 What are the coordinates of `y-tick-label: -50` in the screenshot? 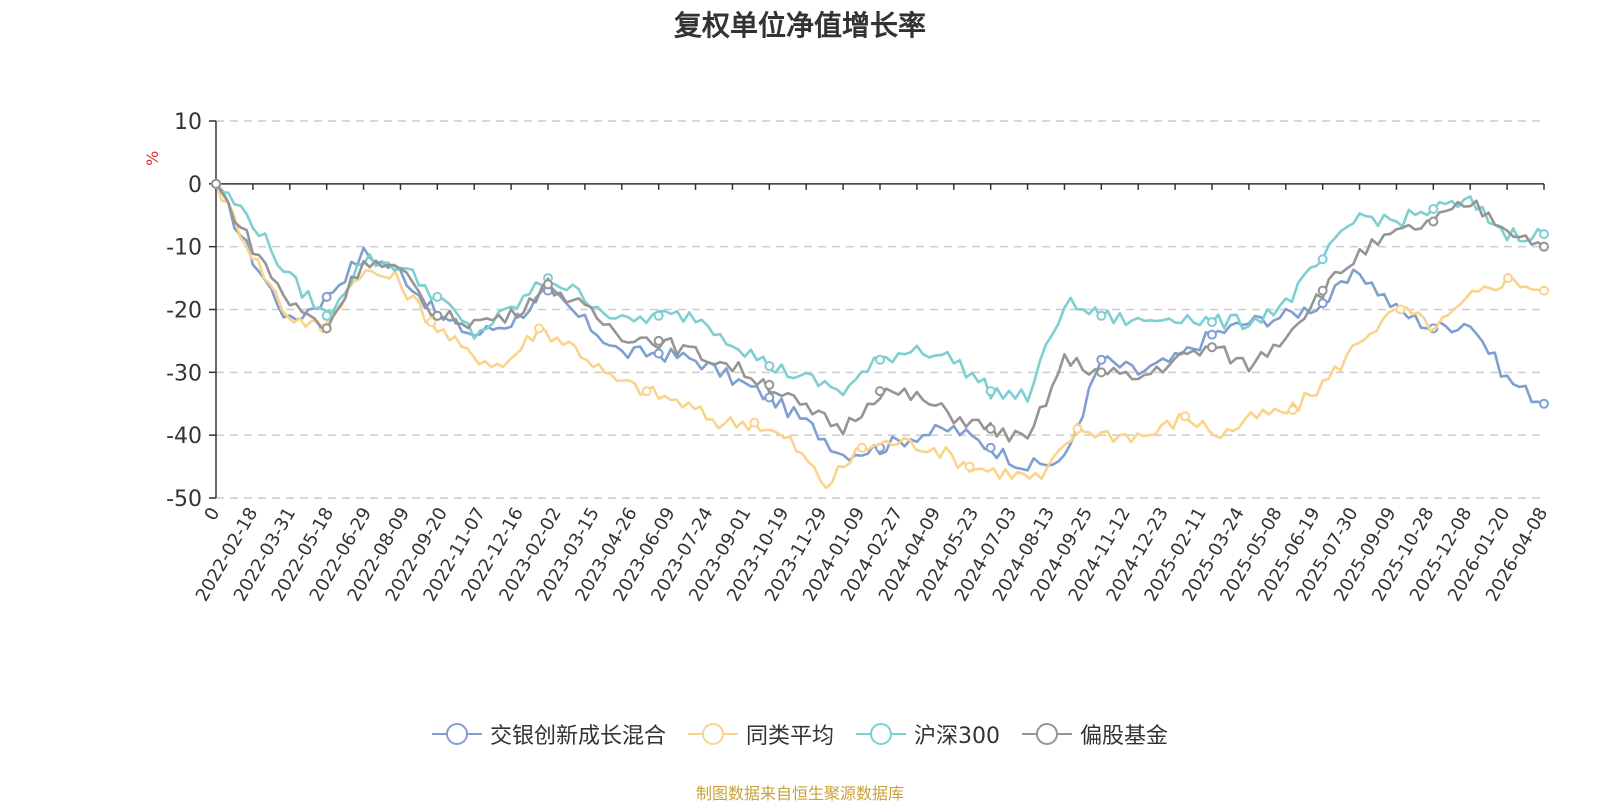 It's located at (184, 499).